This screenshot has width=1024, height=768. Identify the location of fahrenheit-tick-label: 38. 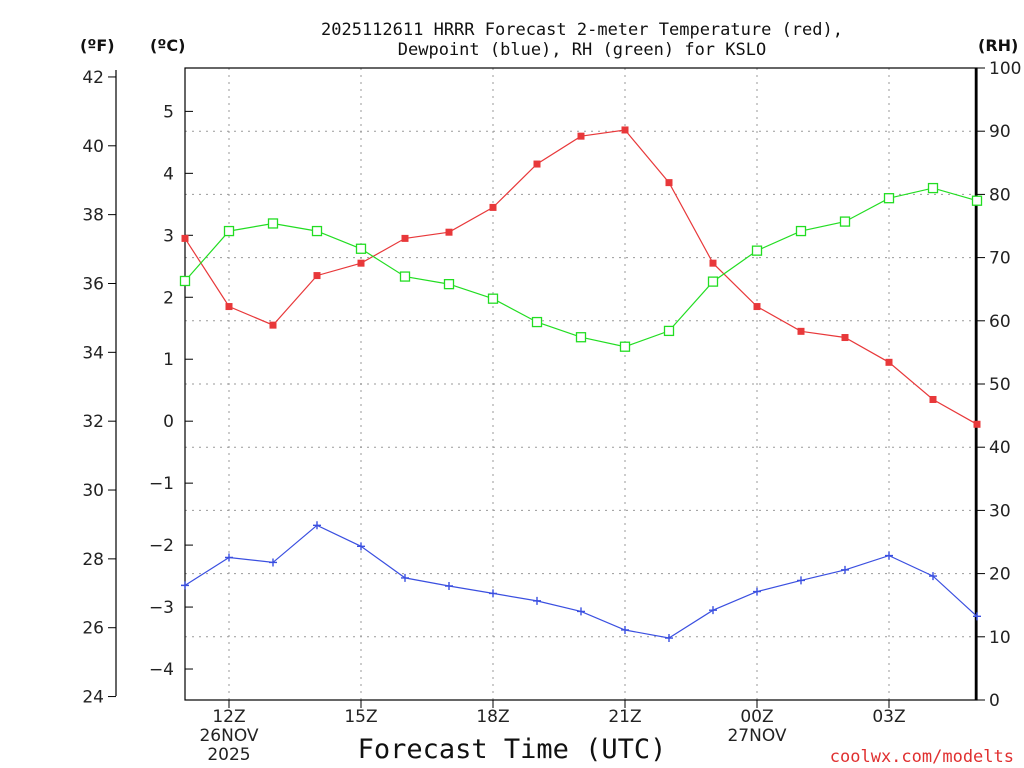
(93, 216).